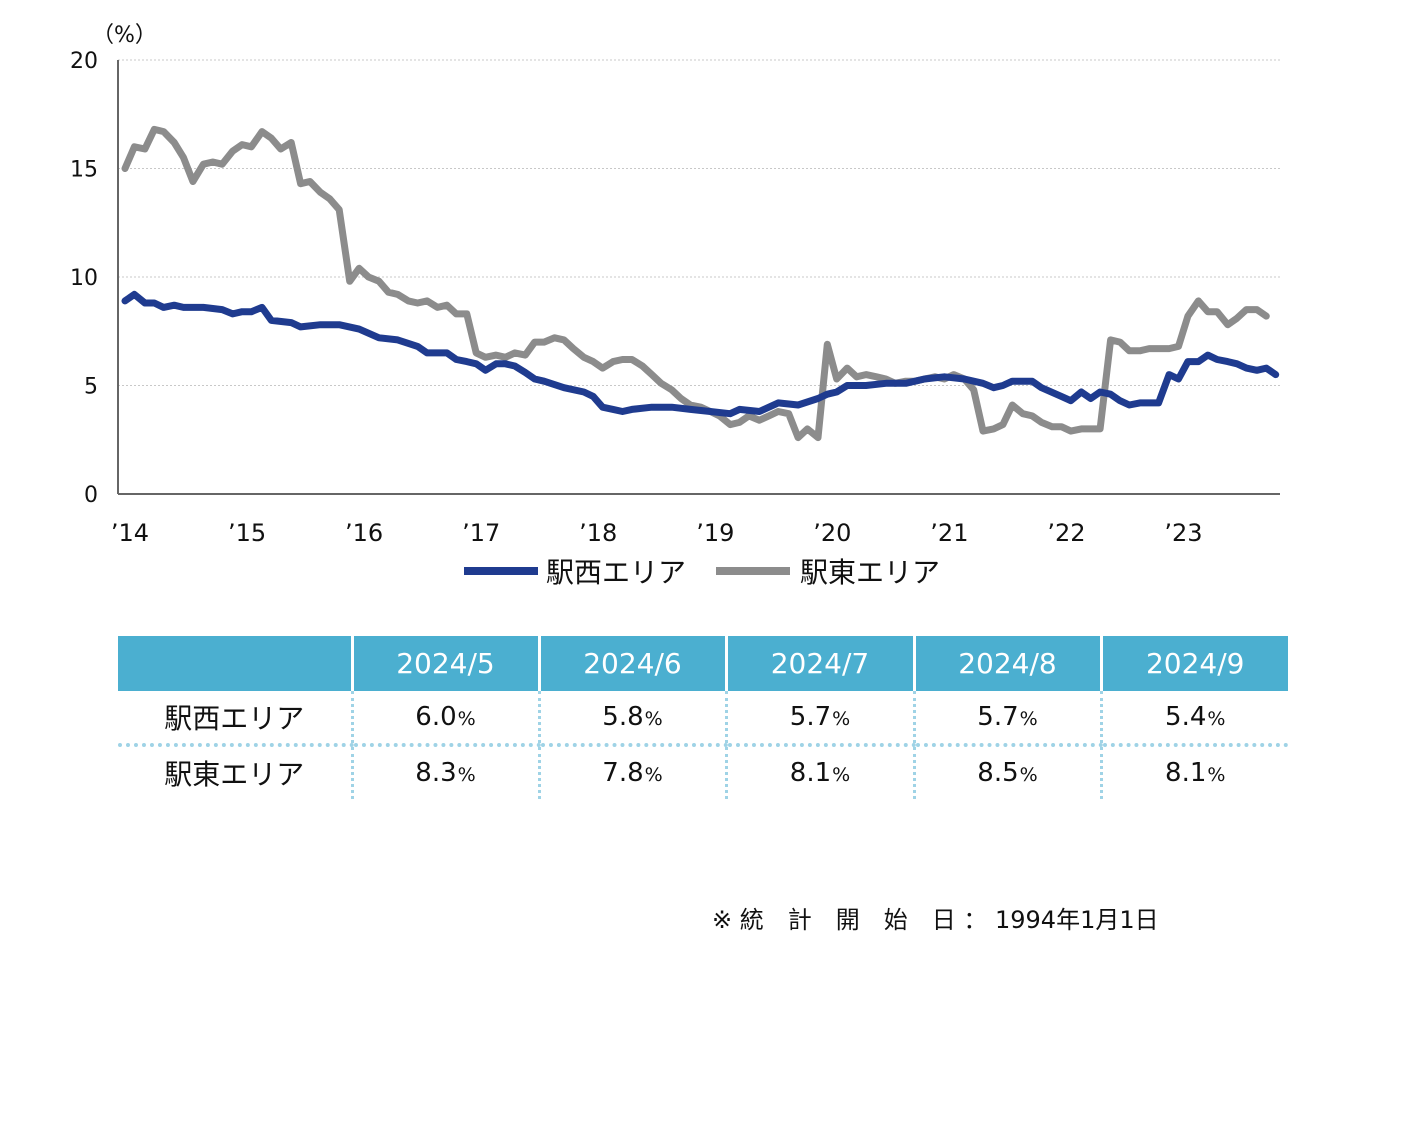  I want to click on y-tick-label: 10, so click(84, 278).